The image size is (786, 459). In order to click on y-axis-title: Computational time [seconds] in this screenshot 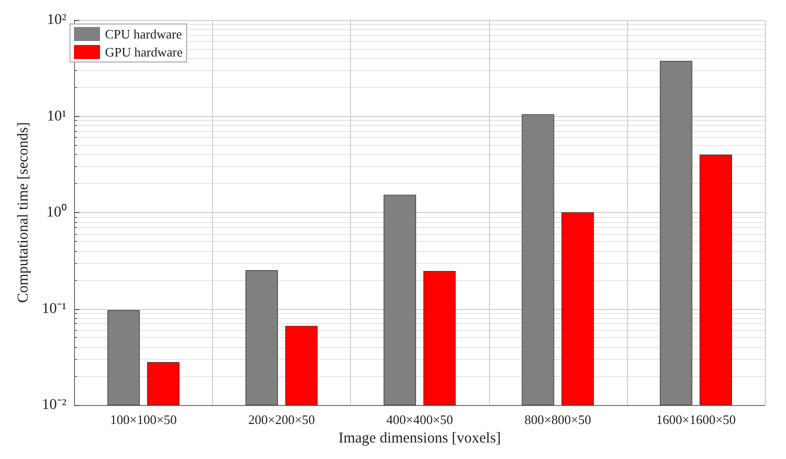, I will do `click(24, 212)`.